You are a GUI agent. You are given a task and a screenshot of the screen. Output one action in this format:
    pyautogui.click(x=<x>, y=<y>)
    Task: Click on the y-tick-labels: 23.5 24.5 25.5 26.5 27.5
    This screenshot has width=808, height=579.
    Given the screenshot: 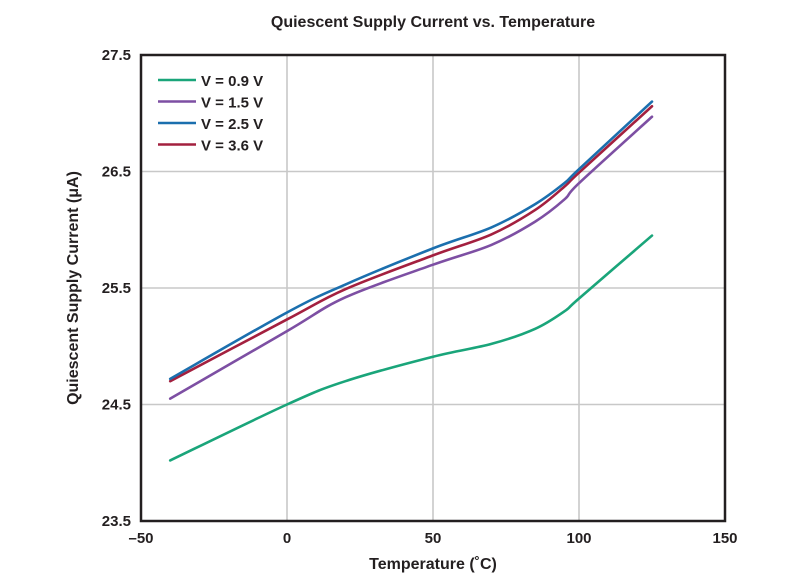 What is the action you would take?
    pyautogui.click(x=116, y=288)
    